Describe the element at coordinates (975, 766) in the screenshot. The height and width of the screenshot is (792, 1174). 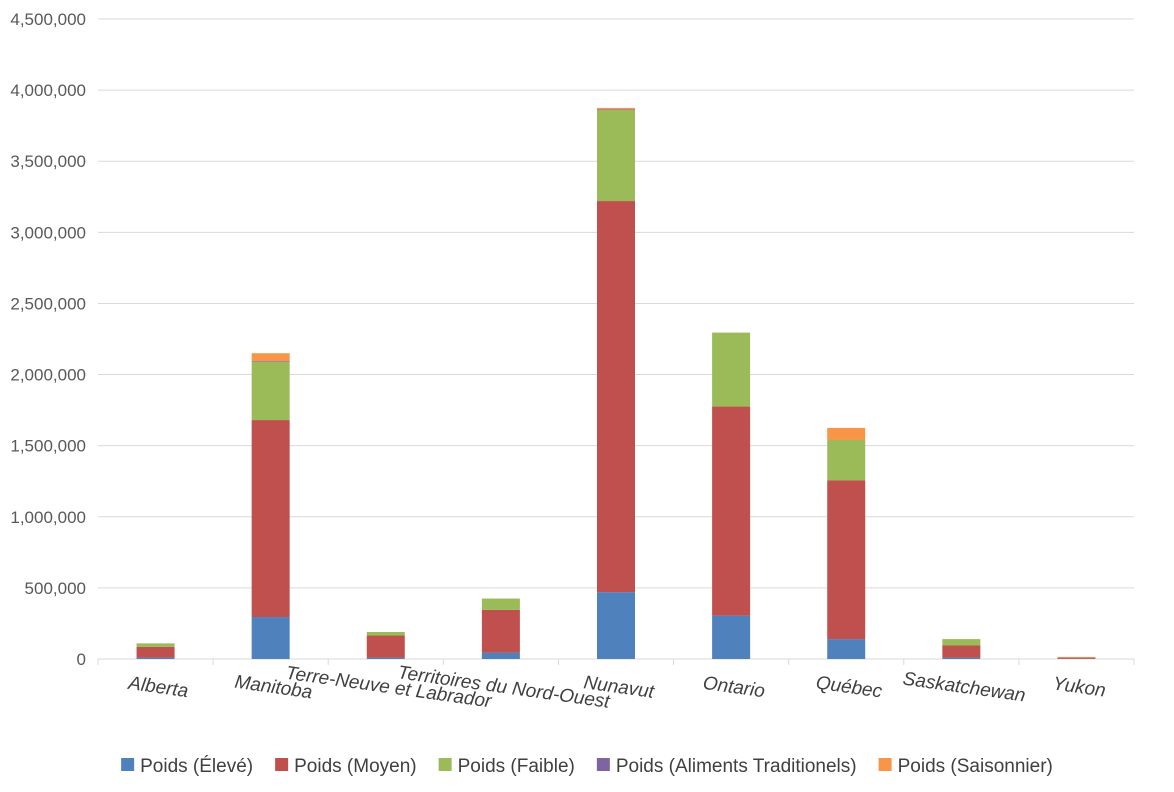
I see `legend-label: Poids (Saisonnier)` at that location.